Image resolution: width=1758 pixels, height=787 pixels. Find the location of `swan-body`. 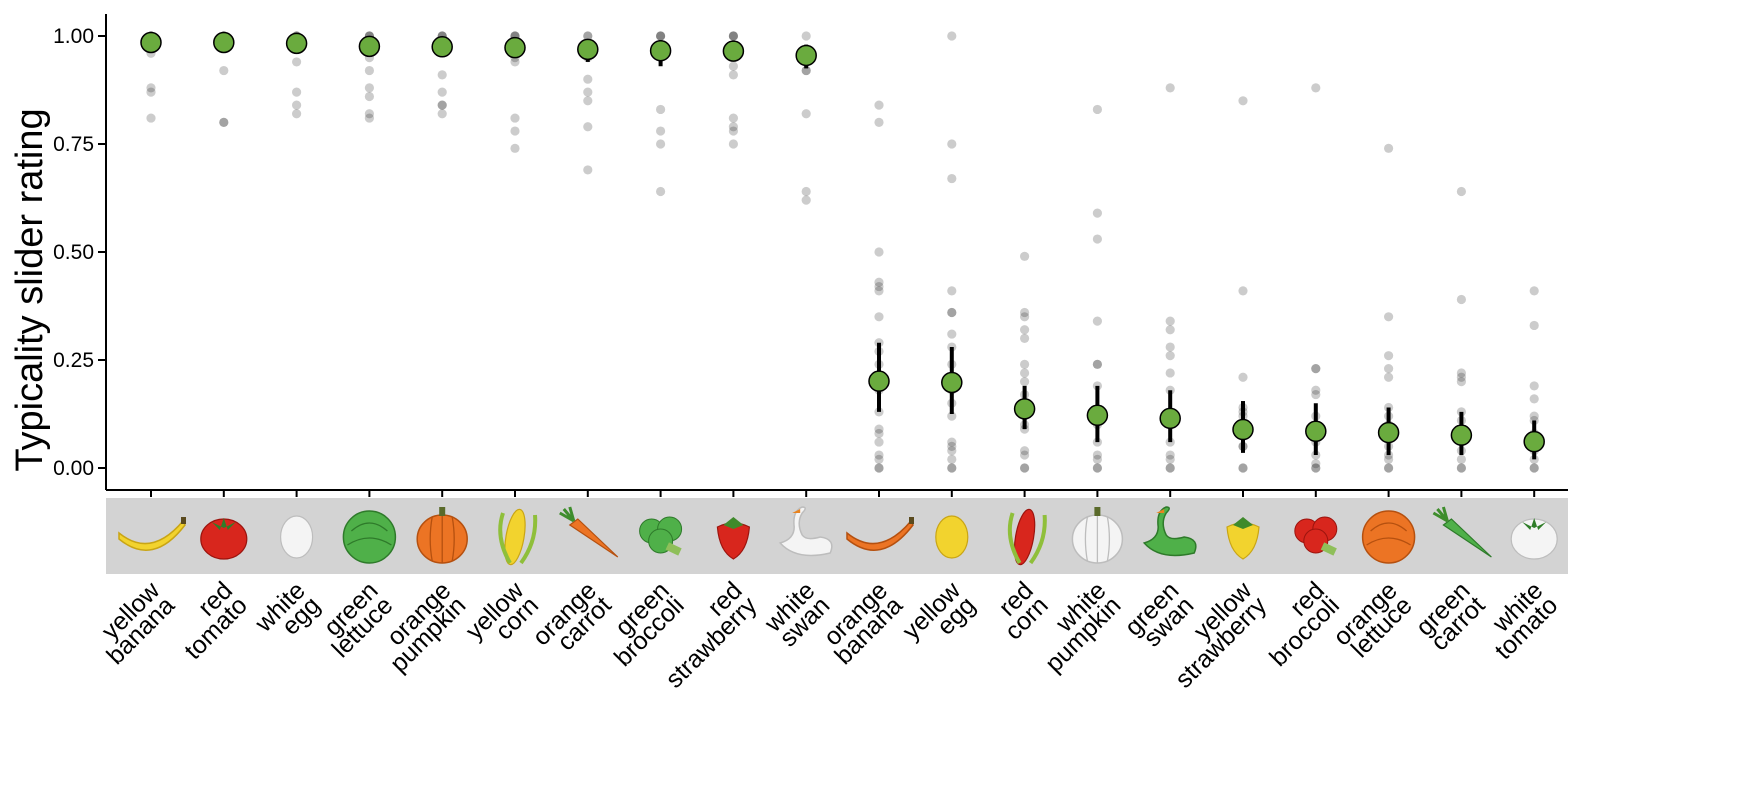

swan-body is located at coordinates (805, 531).